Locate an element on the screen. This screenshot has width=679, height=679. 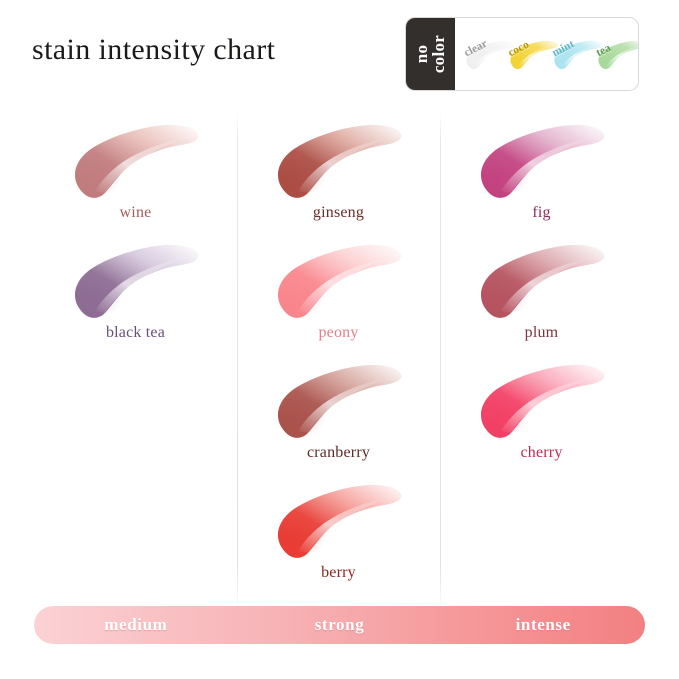
shade-cell-berry: berry is located at coordinates (338, 532).